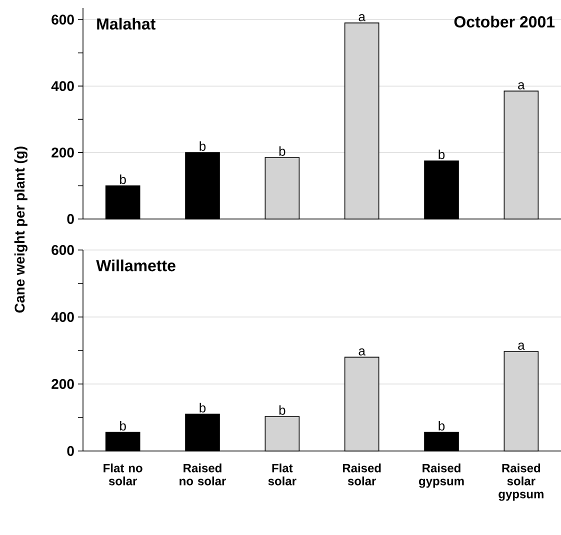 The height and width of the screenshot is (535, 561). Describe the element at coordinates (203, 475) in the screenshot. I see `x-tick-label: Raised no solar` at that location.